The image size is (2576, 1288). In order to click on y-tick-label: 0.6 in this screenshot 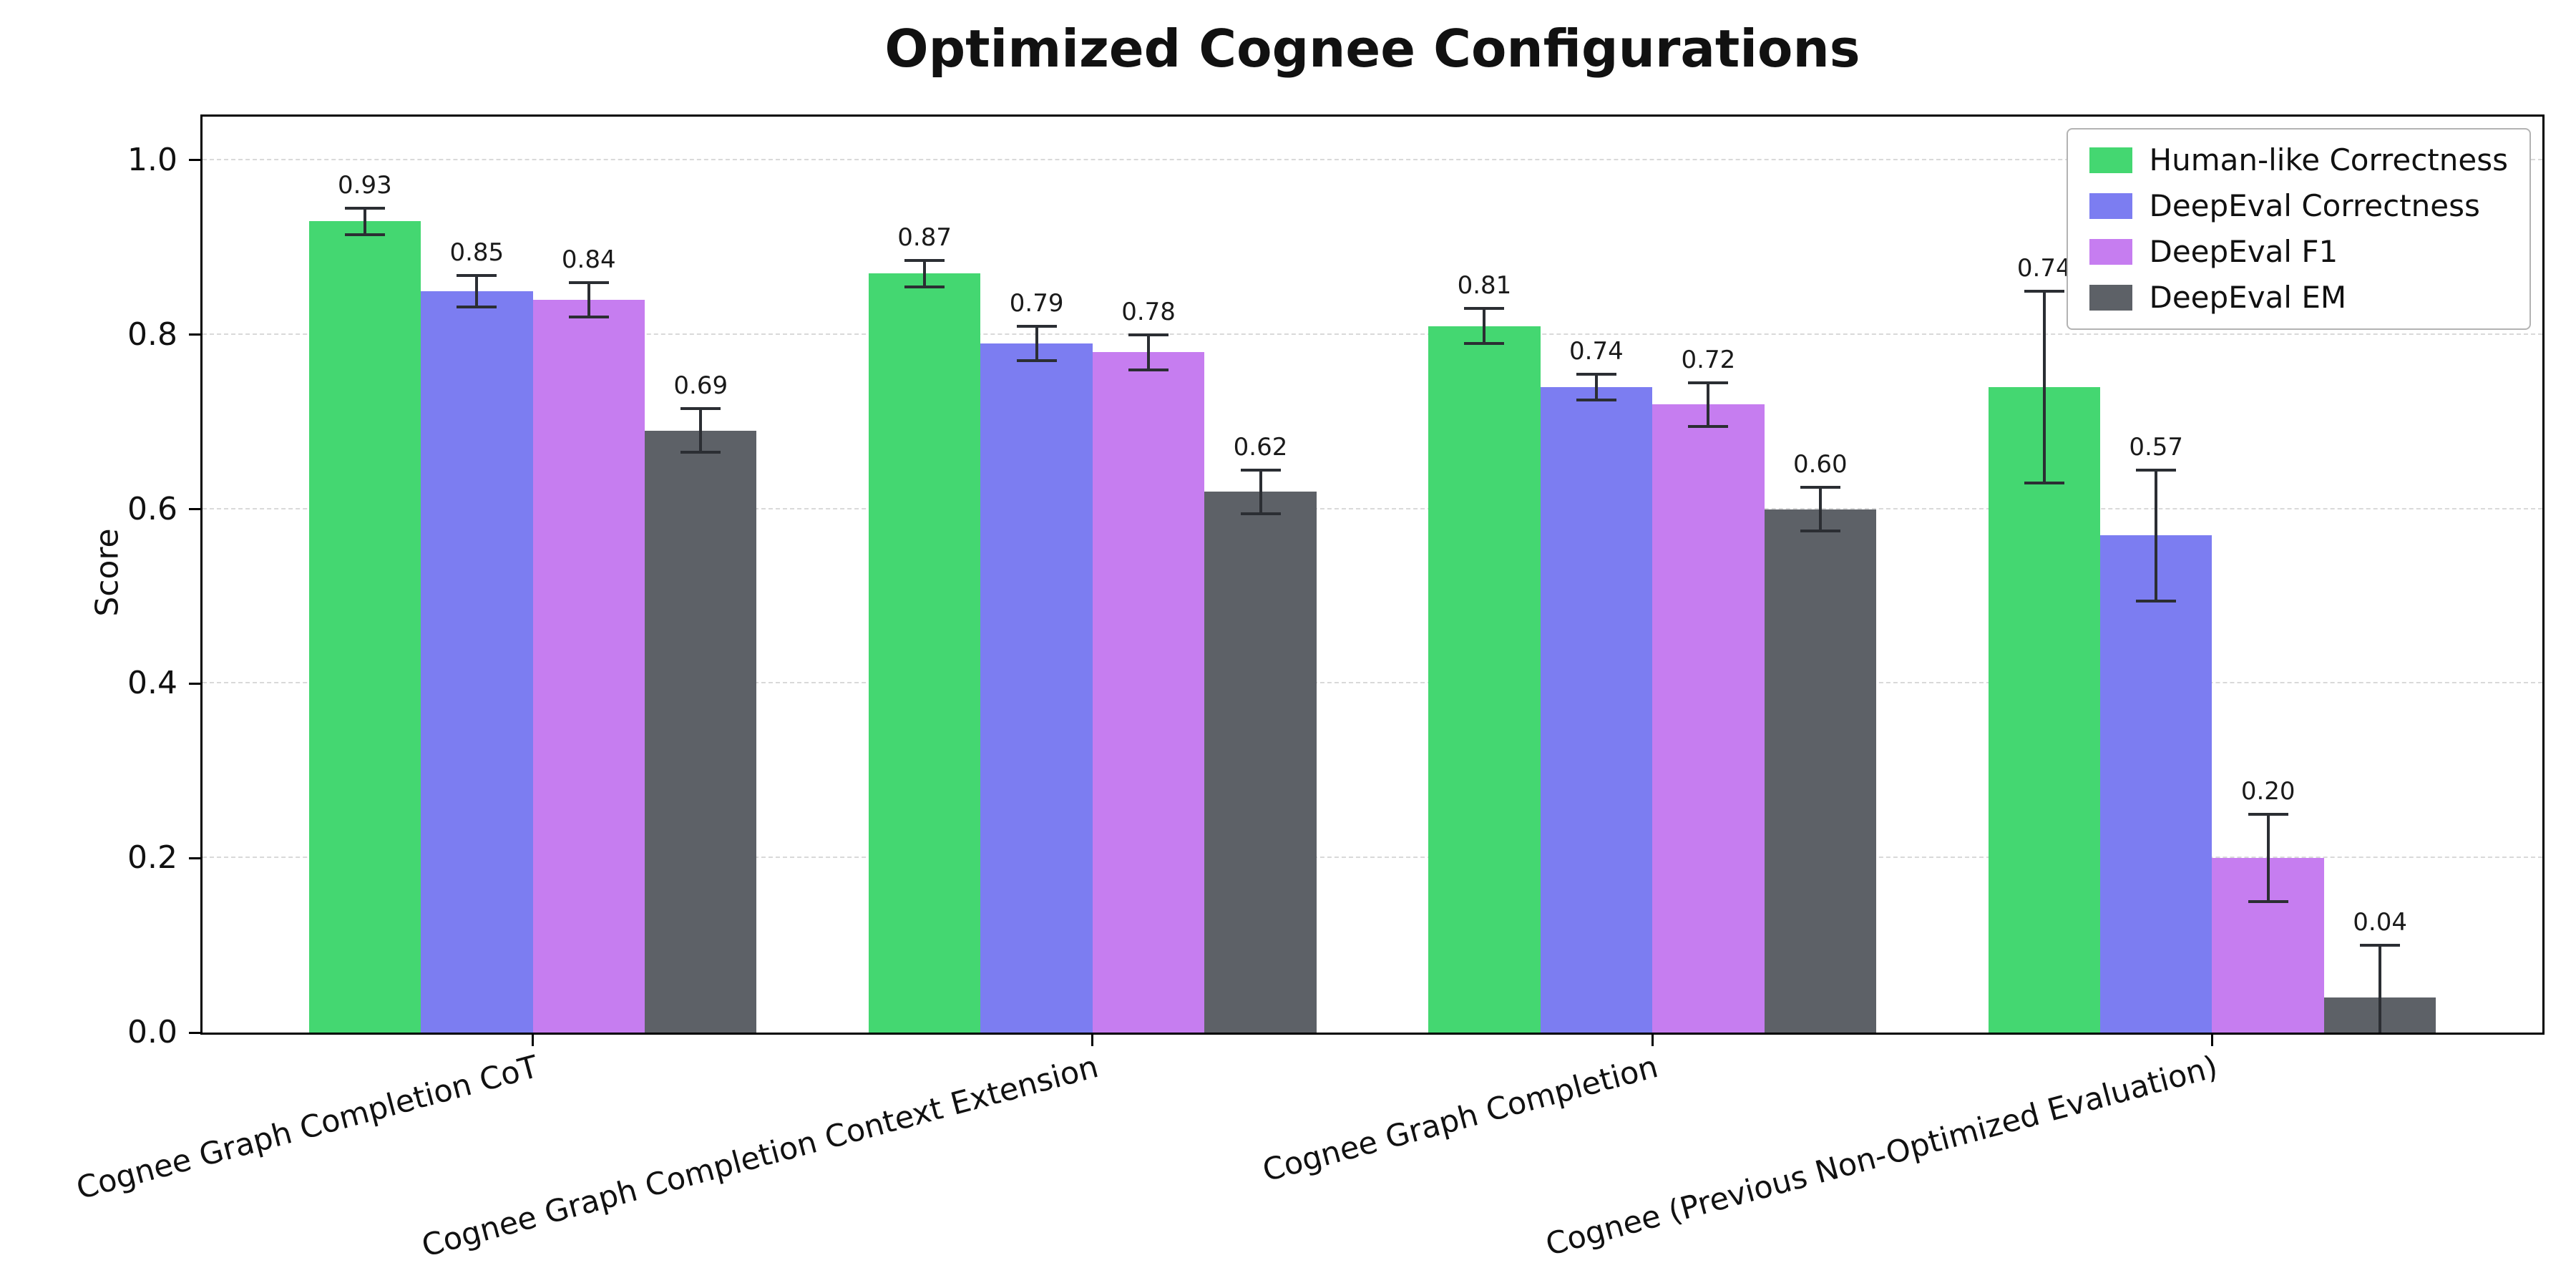, I will do `click(152, 508)`.